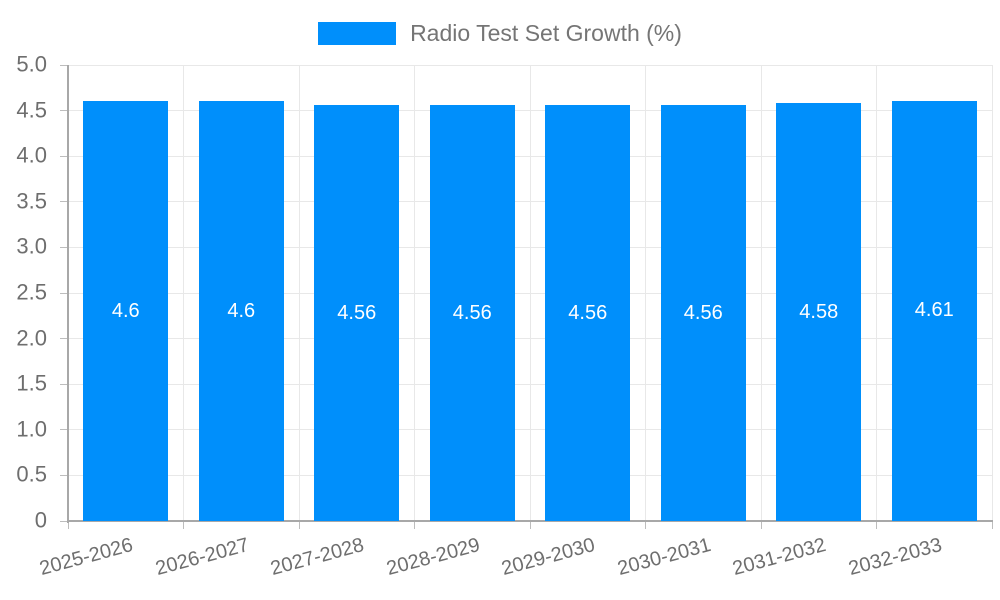 The image size is (1000, 600). Describe the element at coordinates (546, 33) in the screenshot. I see `legend-label: Radio Test Set Growth (%)` at that location.